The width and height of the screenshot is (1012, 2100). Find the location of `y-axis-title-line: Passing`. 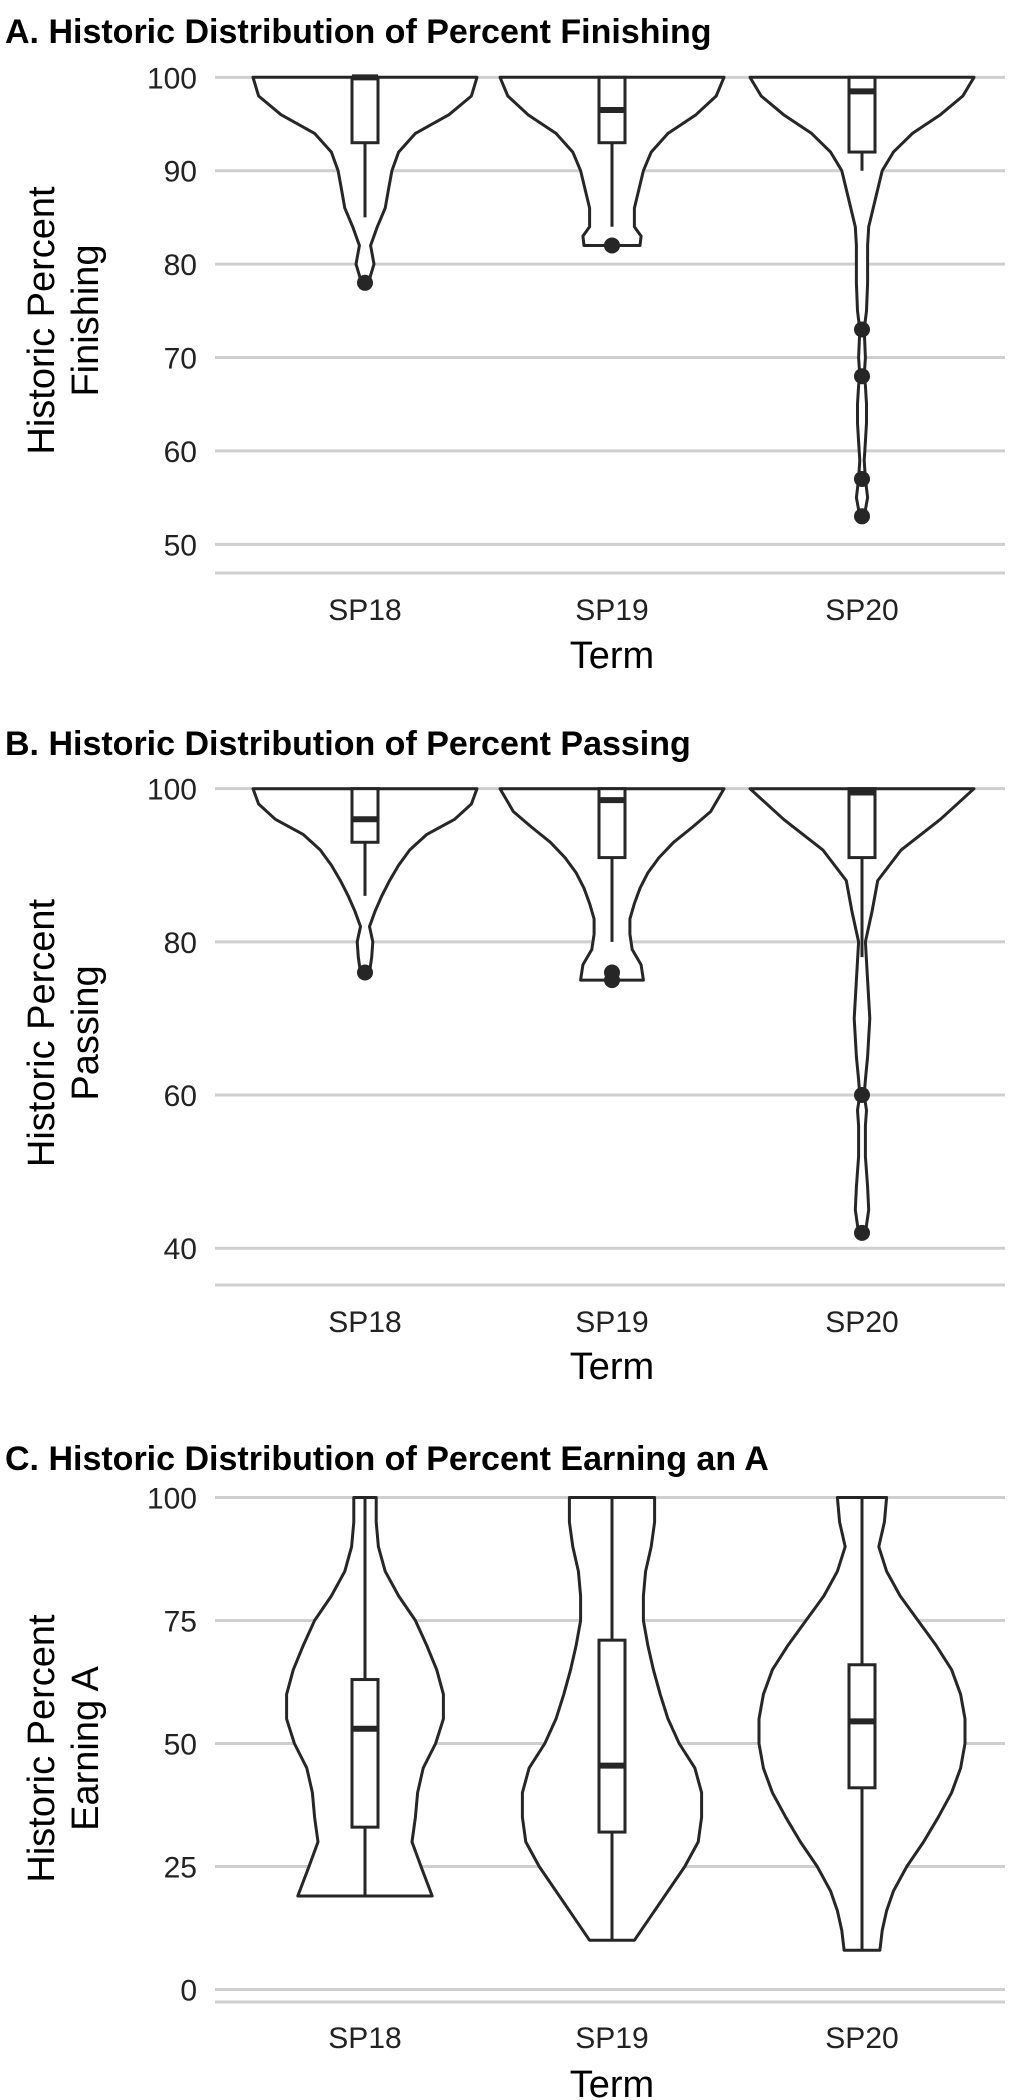

y-axis-title-line: Passing is located at coordinates (86, 1032).